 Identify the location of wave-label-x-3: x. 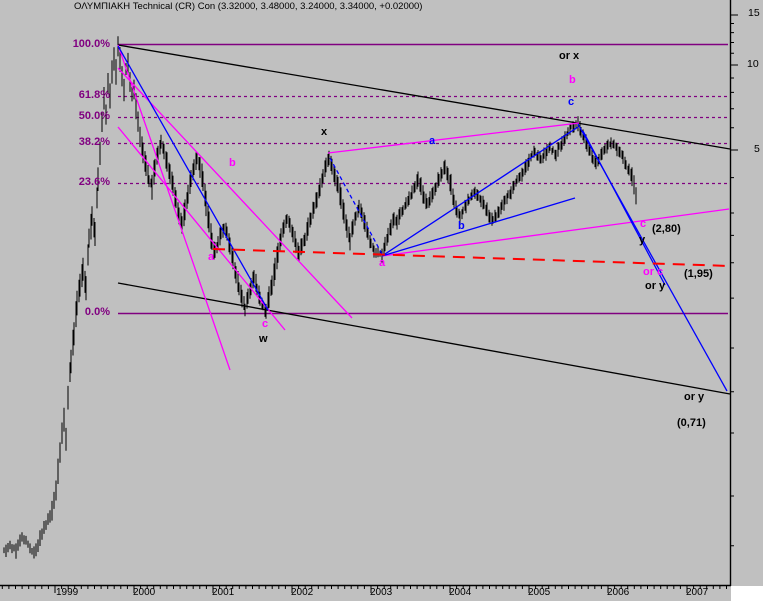
(324, 132).